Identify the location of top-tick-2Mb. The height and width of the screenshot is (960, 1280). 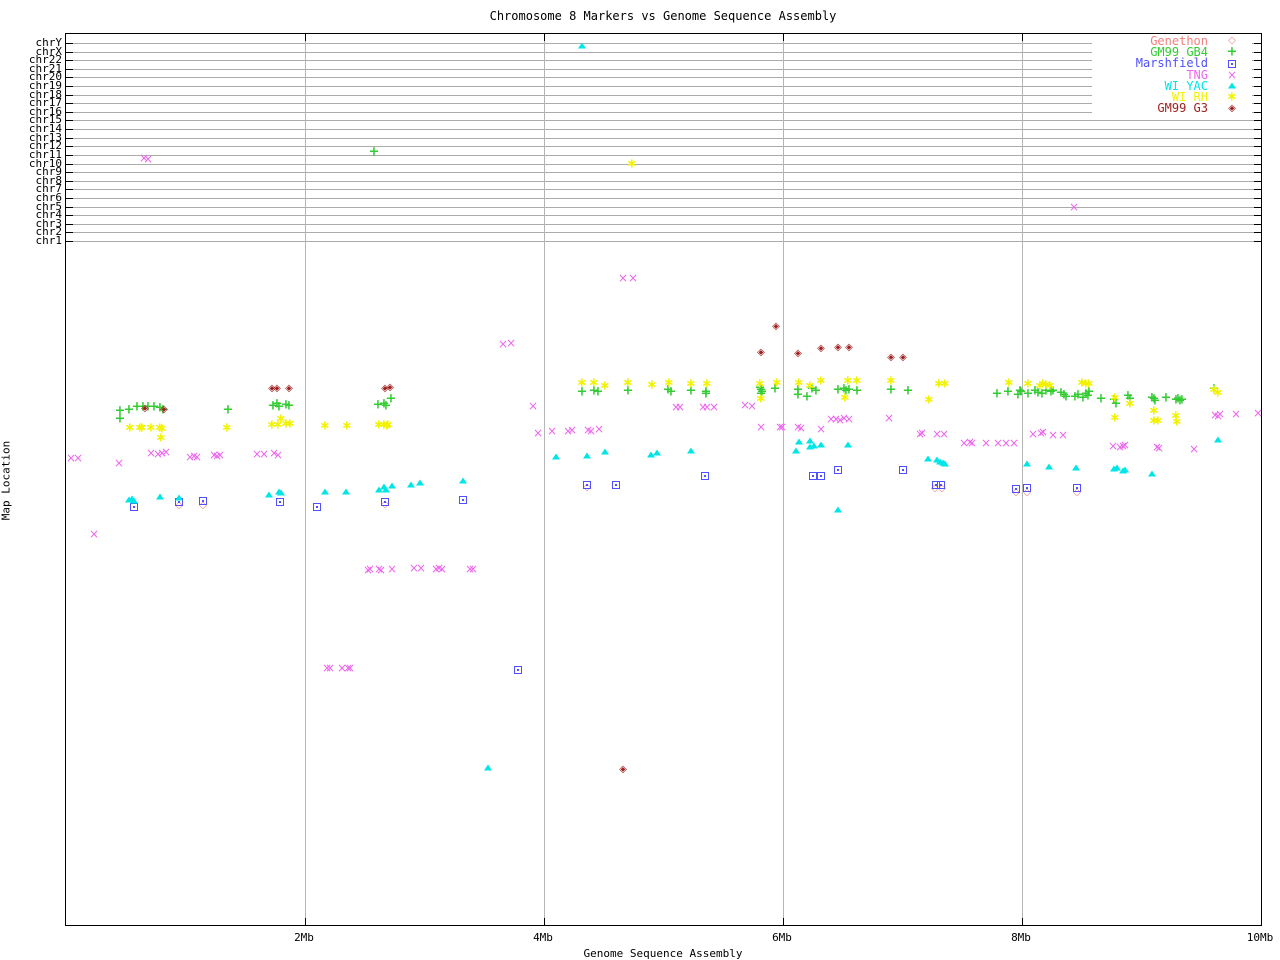
(305, 37).